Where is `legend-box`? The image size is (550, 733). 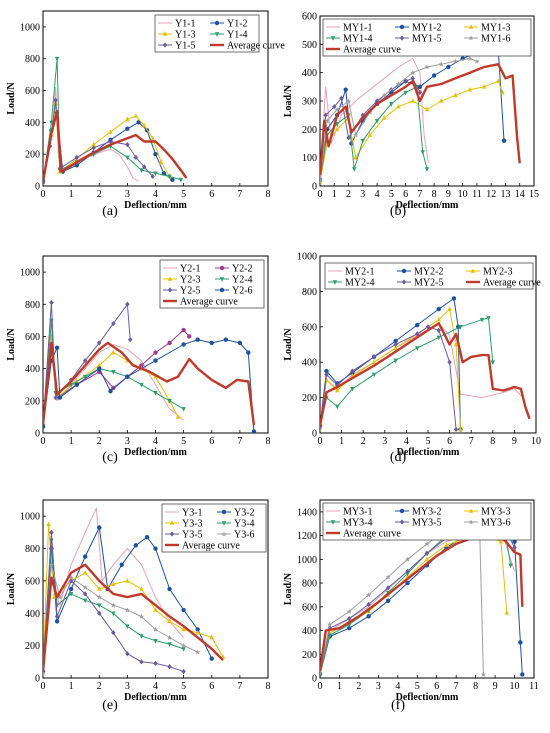
legend-box is located at coordinates (214, 528).